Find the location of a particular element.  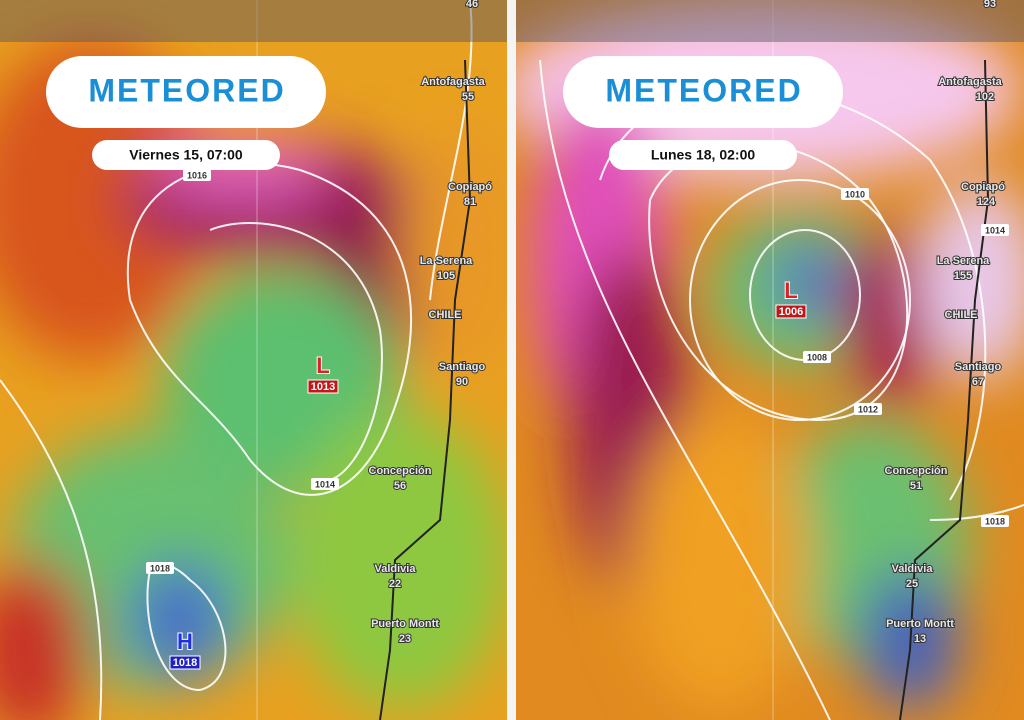

city-value: 81 is located at coordinates (470, 202).